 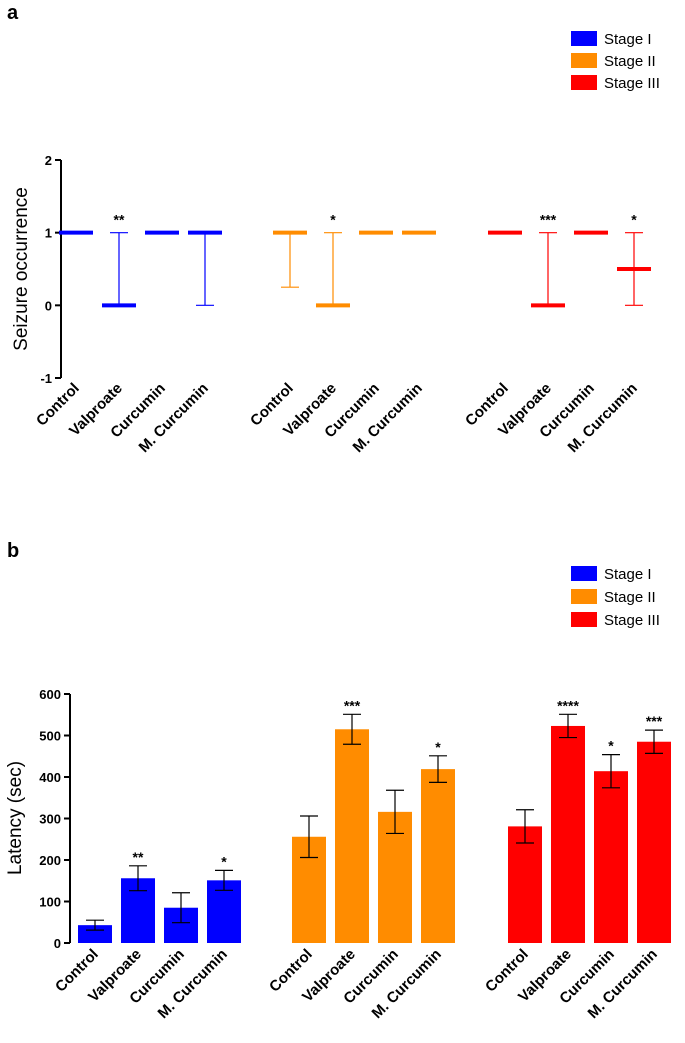 What do you see at coordinates (50, 860) in the screenshot?
I see `y-tick-label-200: 200` at bounding box center [50, 860].